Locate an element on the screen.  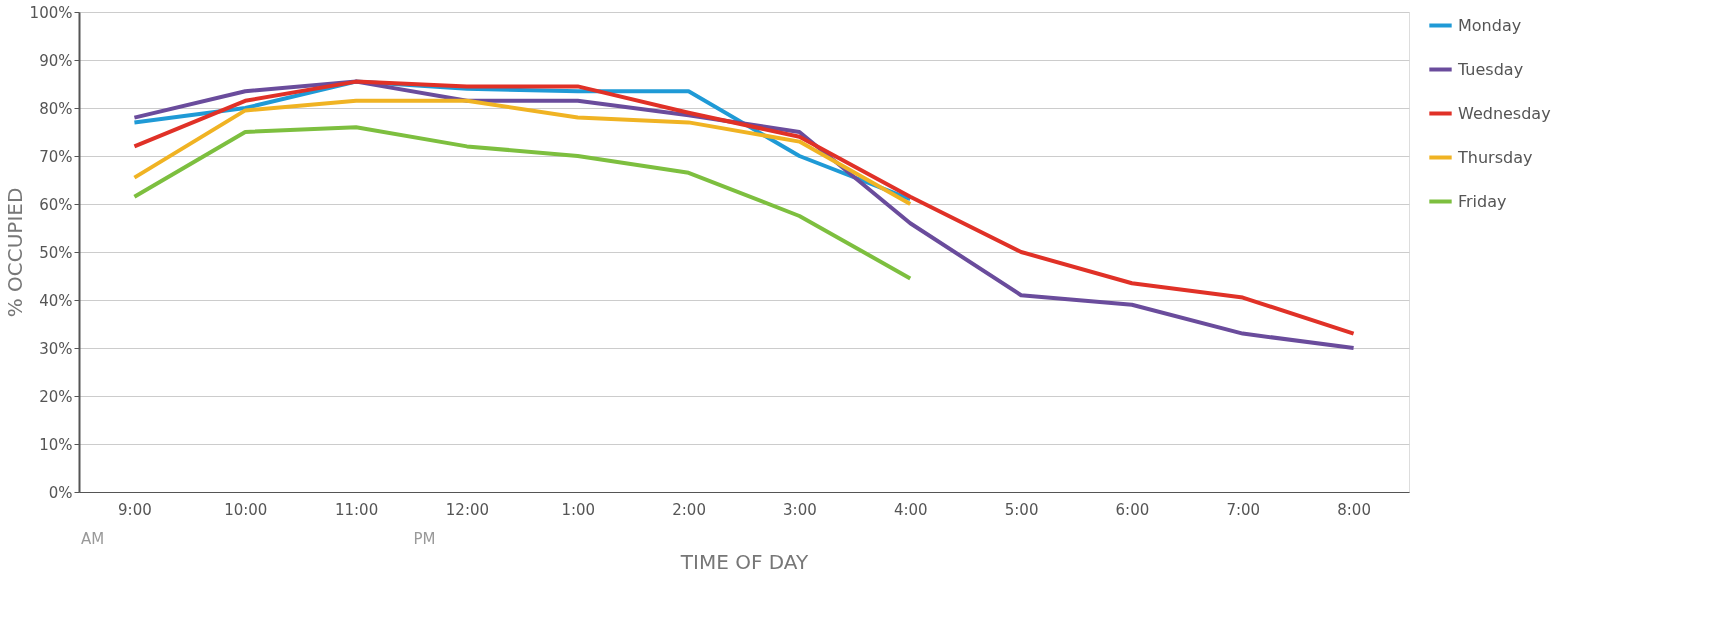
text: AM is located at coordinates (93, 539).